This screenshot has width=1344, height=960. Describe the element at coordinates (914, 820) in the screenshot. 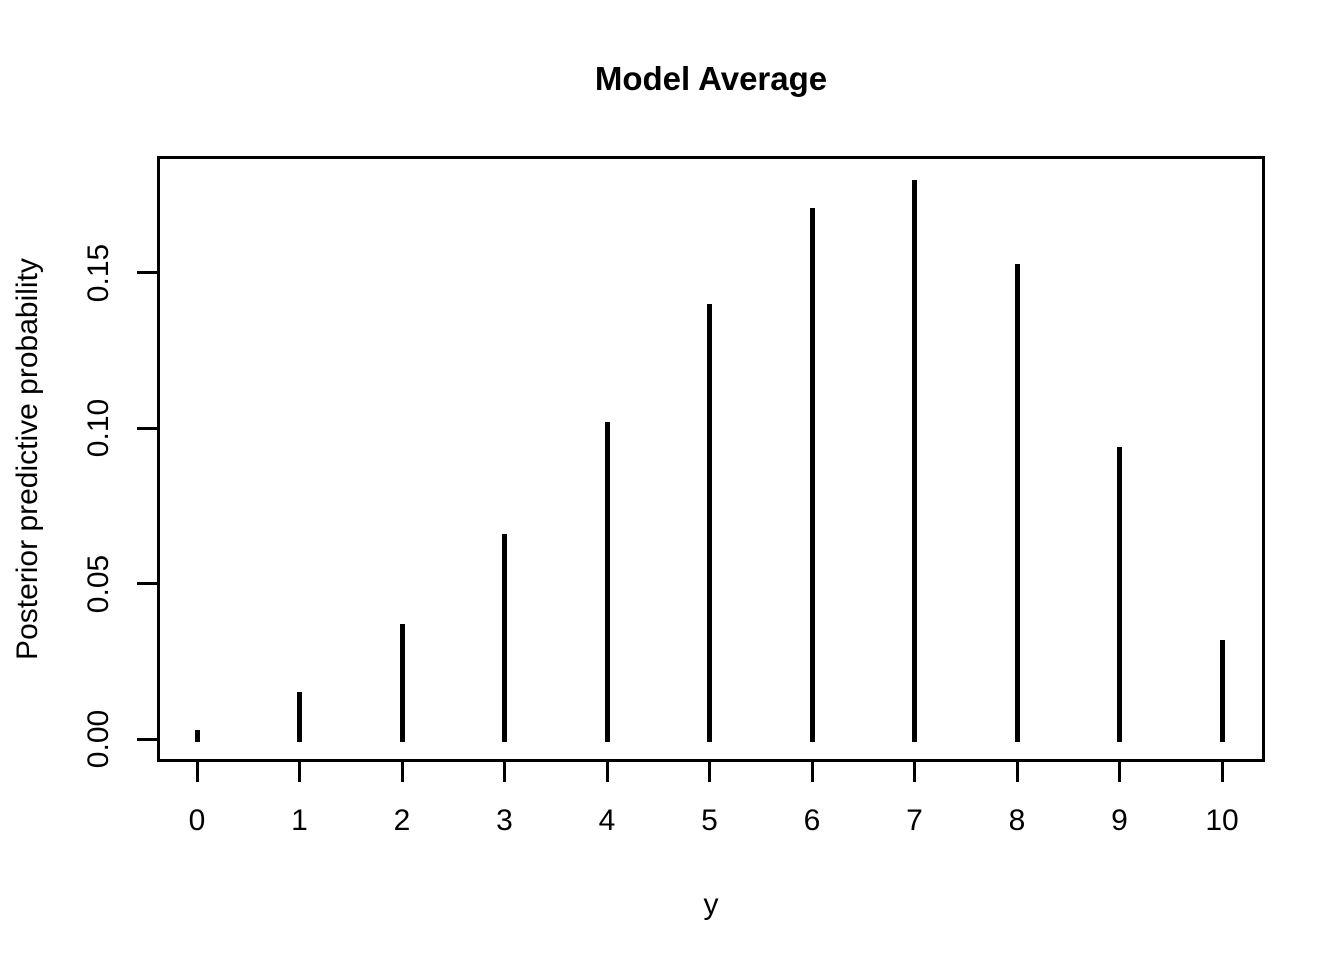

I see `x-tick-label: 7` at that location.